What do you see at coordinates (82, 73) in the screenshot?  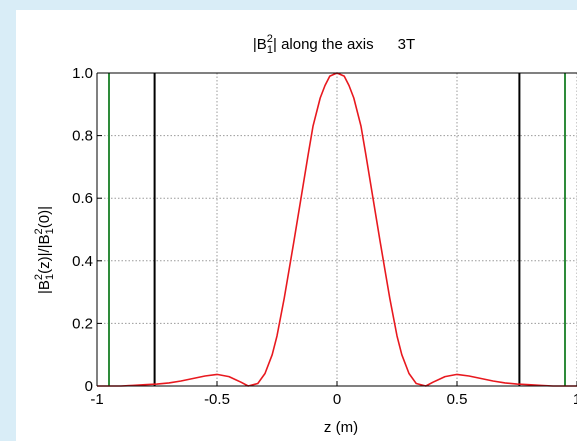 I see `y-tick-label: 1.0` at bounding box center [82, 73].